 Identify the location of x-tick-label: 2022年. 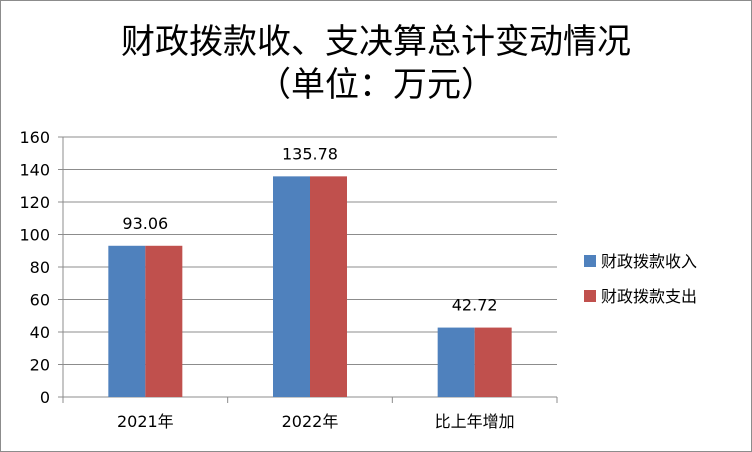
(310, 421).